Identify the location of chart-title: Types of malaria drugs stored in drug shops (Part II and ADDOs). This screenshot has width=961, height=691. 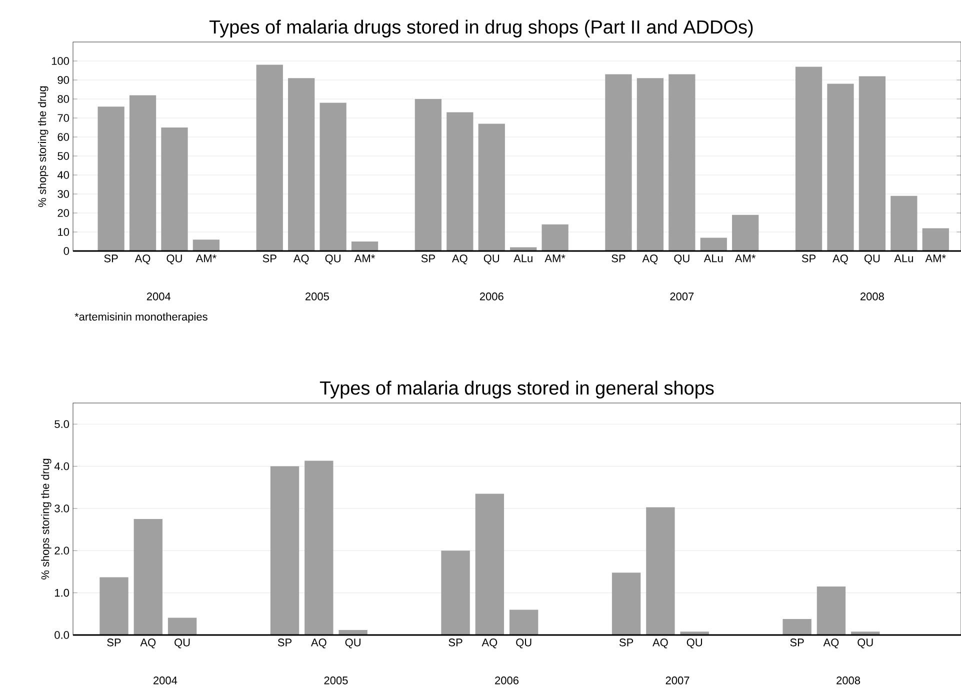
(481, 29).